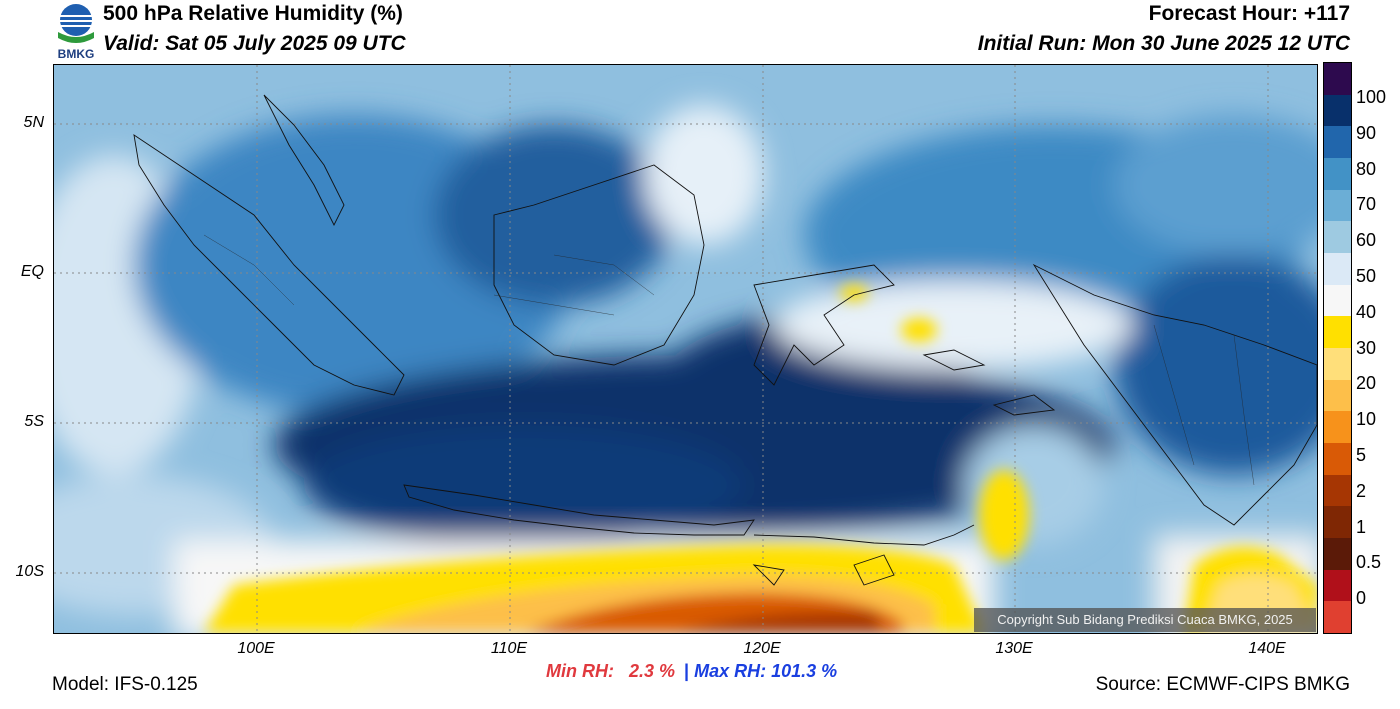 The width and height of the screenshot is (1400, 709). Describe the element at coordinates (1222, 684) in the screenshot. I see `source-label: Source: ECMWF-CIPS BMKG` at that location.